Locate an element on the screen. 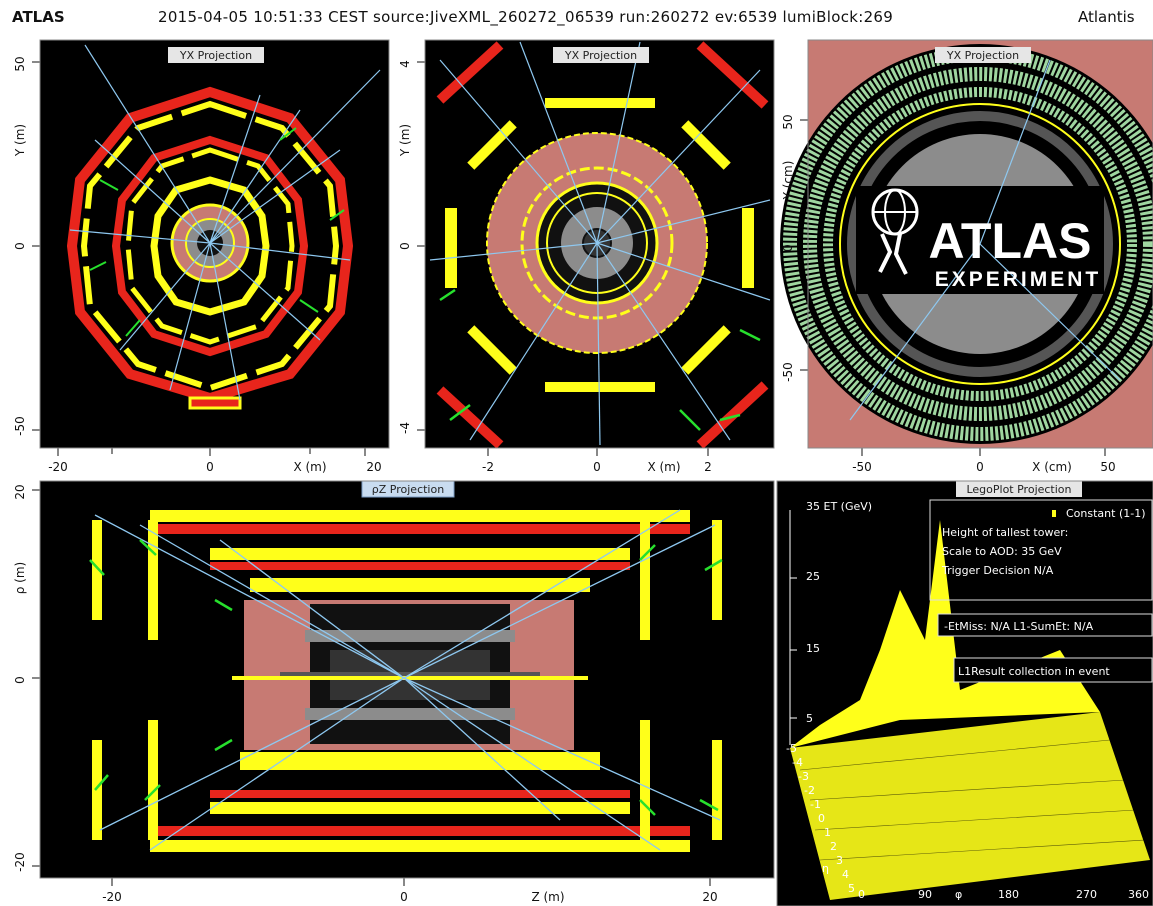 This screenshot has width=1153, height=906. lego-eta-axis: -5 -4 -3 -2 -1 0 1 2 3 4 5 η is located at coordinates (820, 818).